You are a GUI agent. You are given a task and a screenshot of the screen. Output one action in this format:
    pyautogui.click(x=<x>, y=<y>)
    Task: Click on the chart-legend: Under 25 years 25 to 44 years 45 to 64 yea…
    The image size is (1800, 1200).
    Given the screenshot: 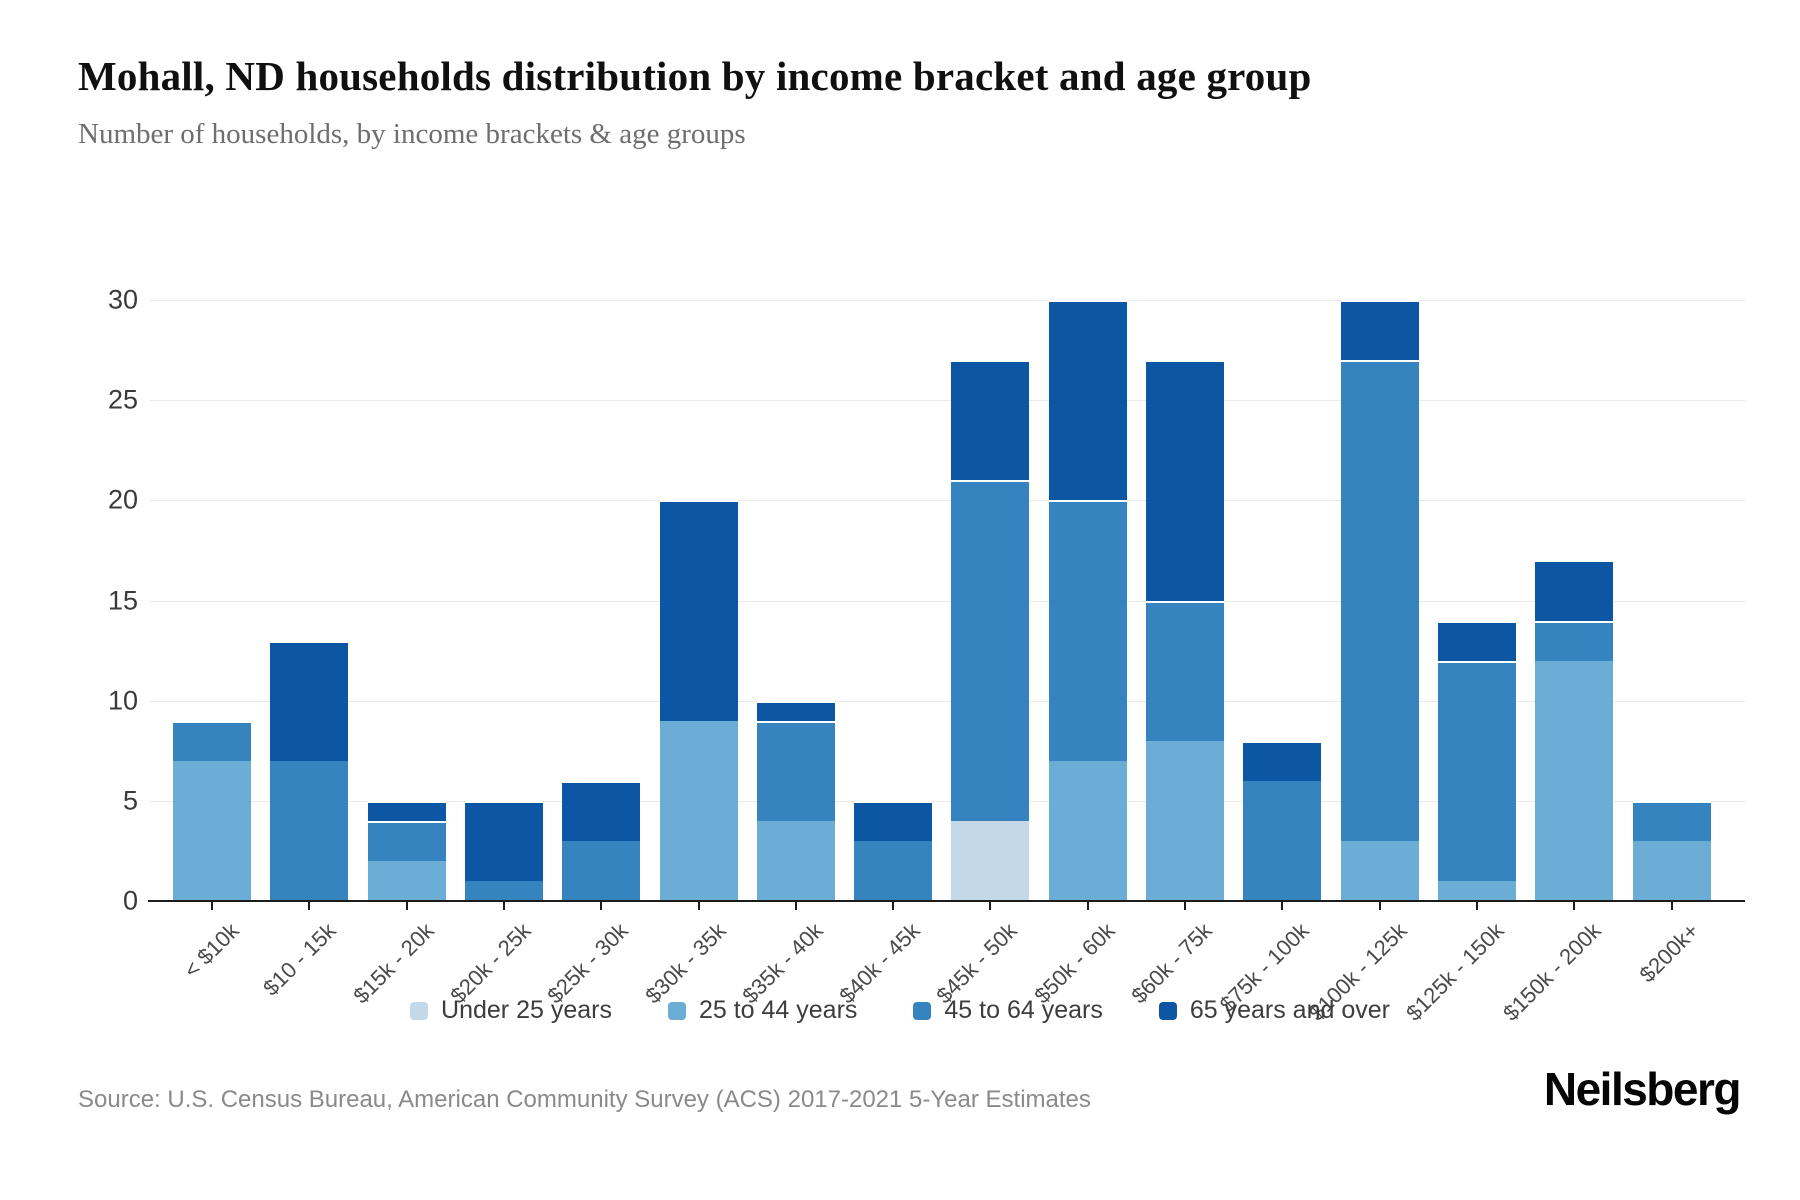 What is the action you would take?
    pyautogui.click(x=900, y=1010)
    